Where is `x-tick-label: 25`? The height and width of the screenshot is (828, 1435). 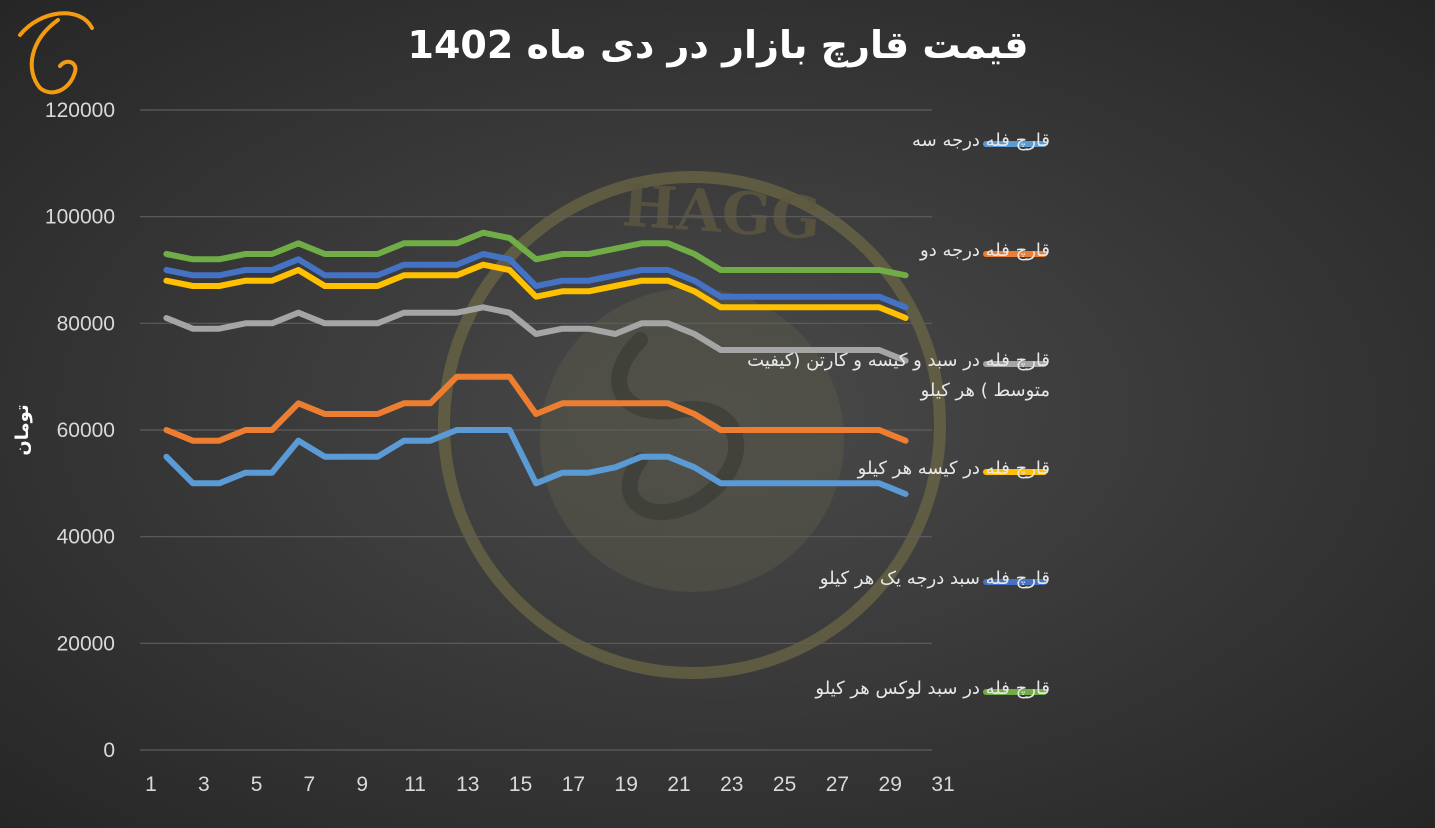
x-tick-label: 25 is located at coordinates (784, 784).